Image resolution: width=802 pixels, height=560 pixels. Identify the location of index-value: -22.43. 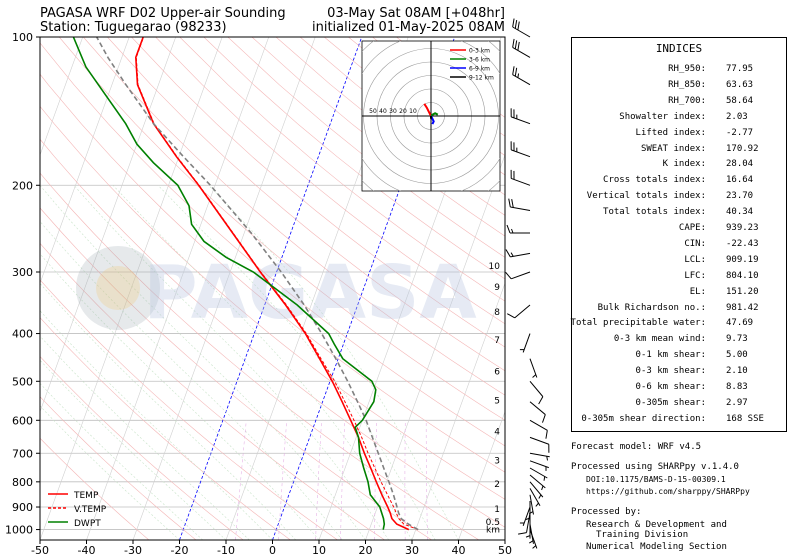
(742, 243).